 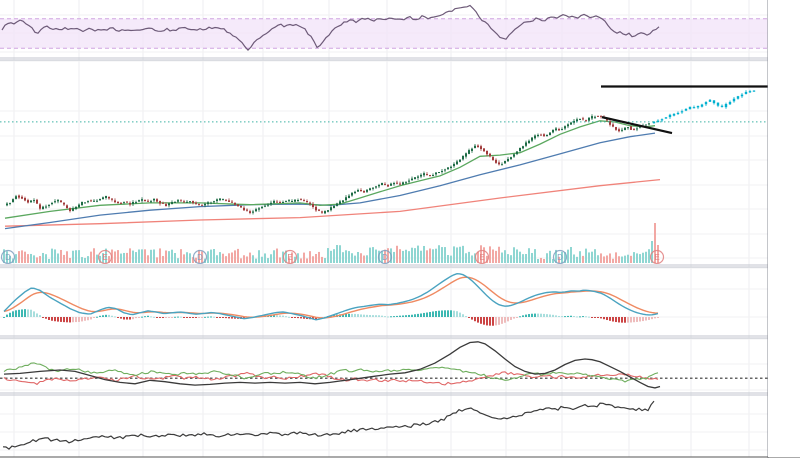 What do you see at coordinates (331, 299) in the screenshot?
I see `macd-panel` at bounding box center [331, 299].